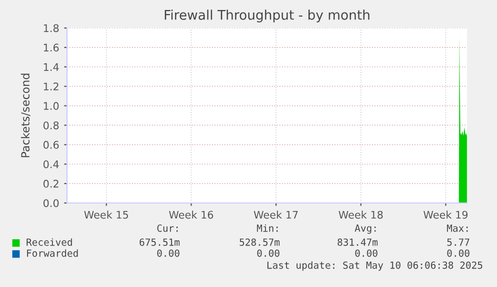  I want to click on text: 528.57m, so click(260, 242).